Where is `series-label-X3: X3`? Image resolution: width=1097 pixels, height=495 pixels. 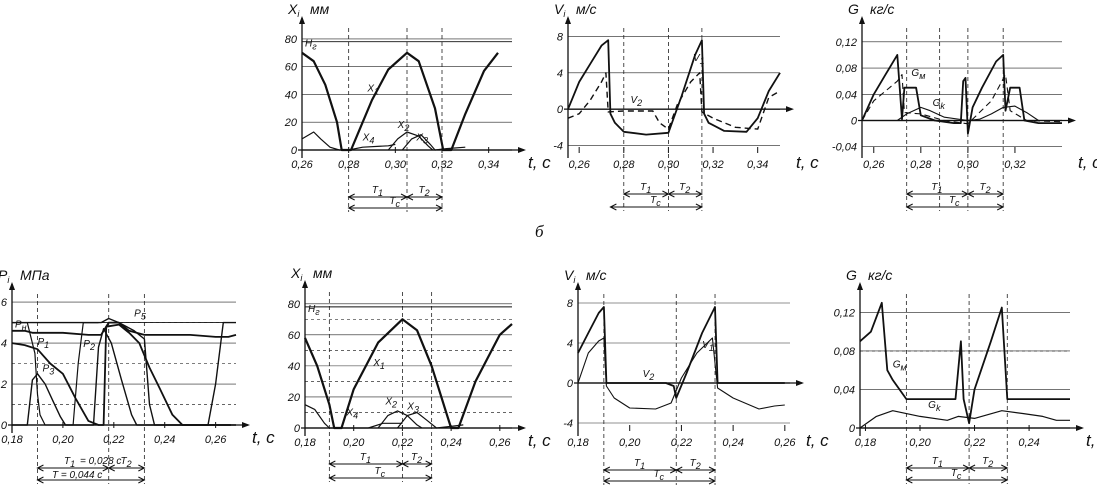
series-label-X3: X3 is located at coordinates (412, 407).